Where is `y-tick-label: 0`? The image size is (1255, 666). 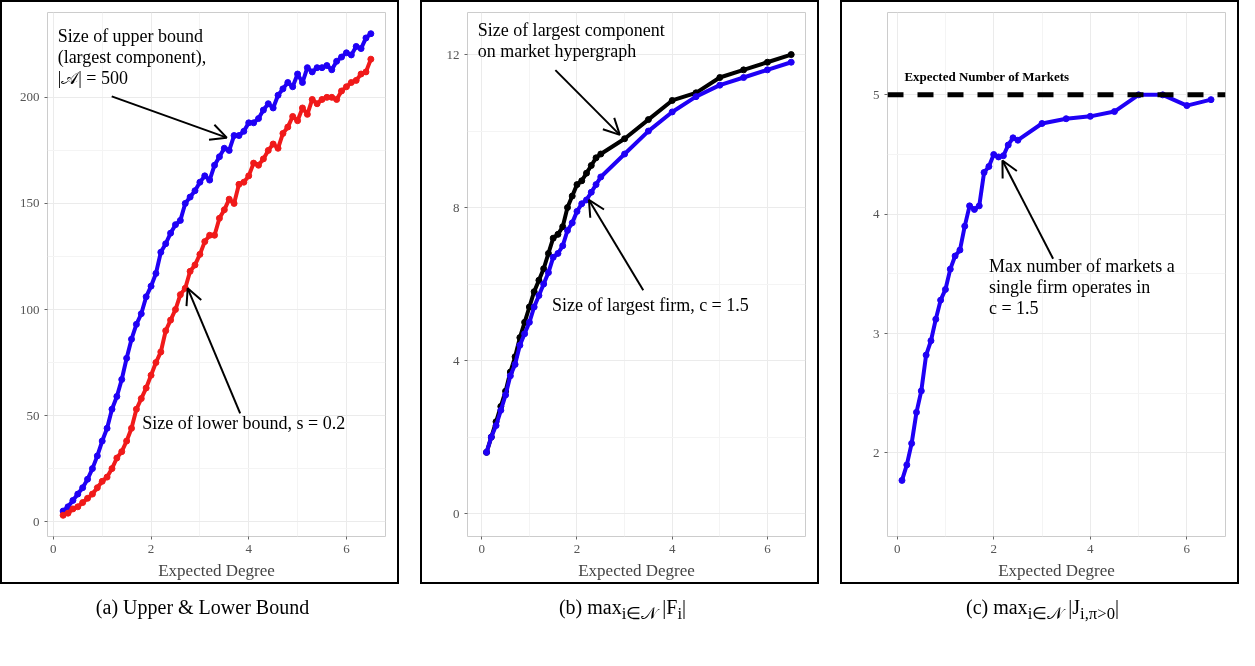 y-tick-label: 0 is located at coordinates (36, 521).